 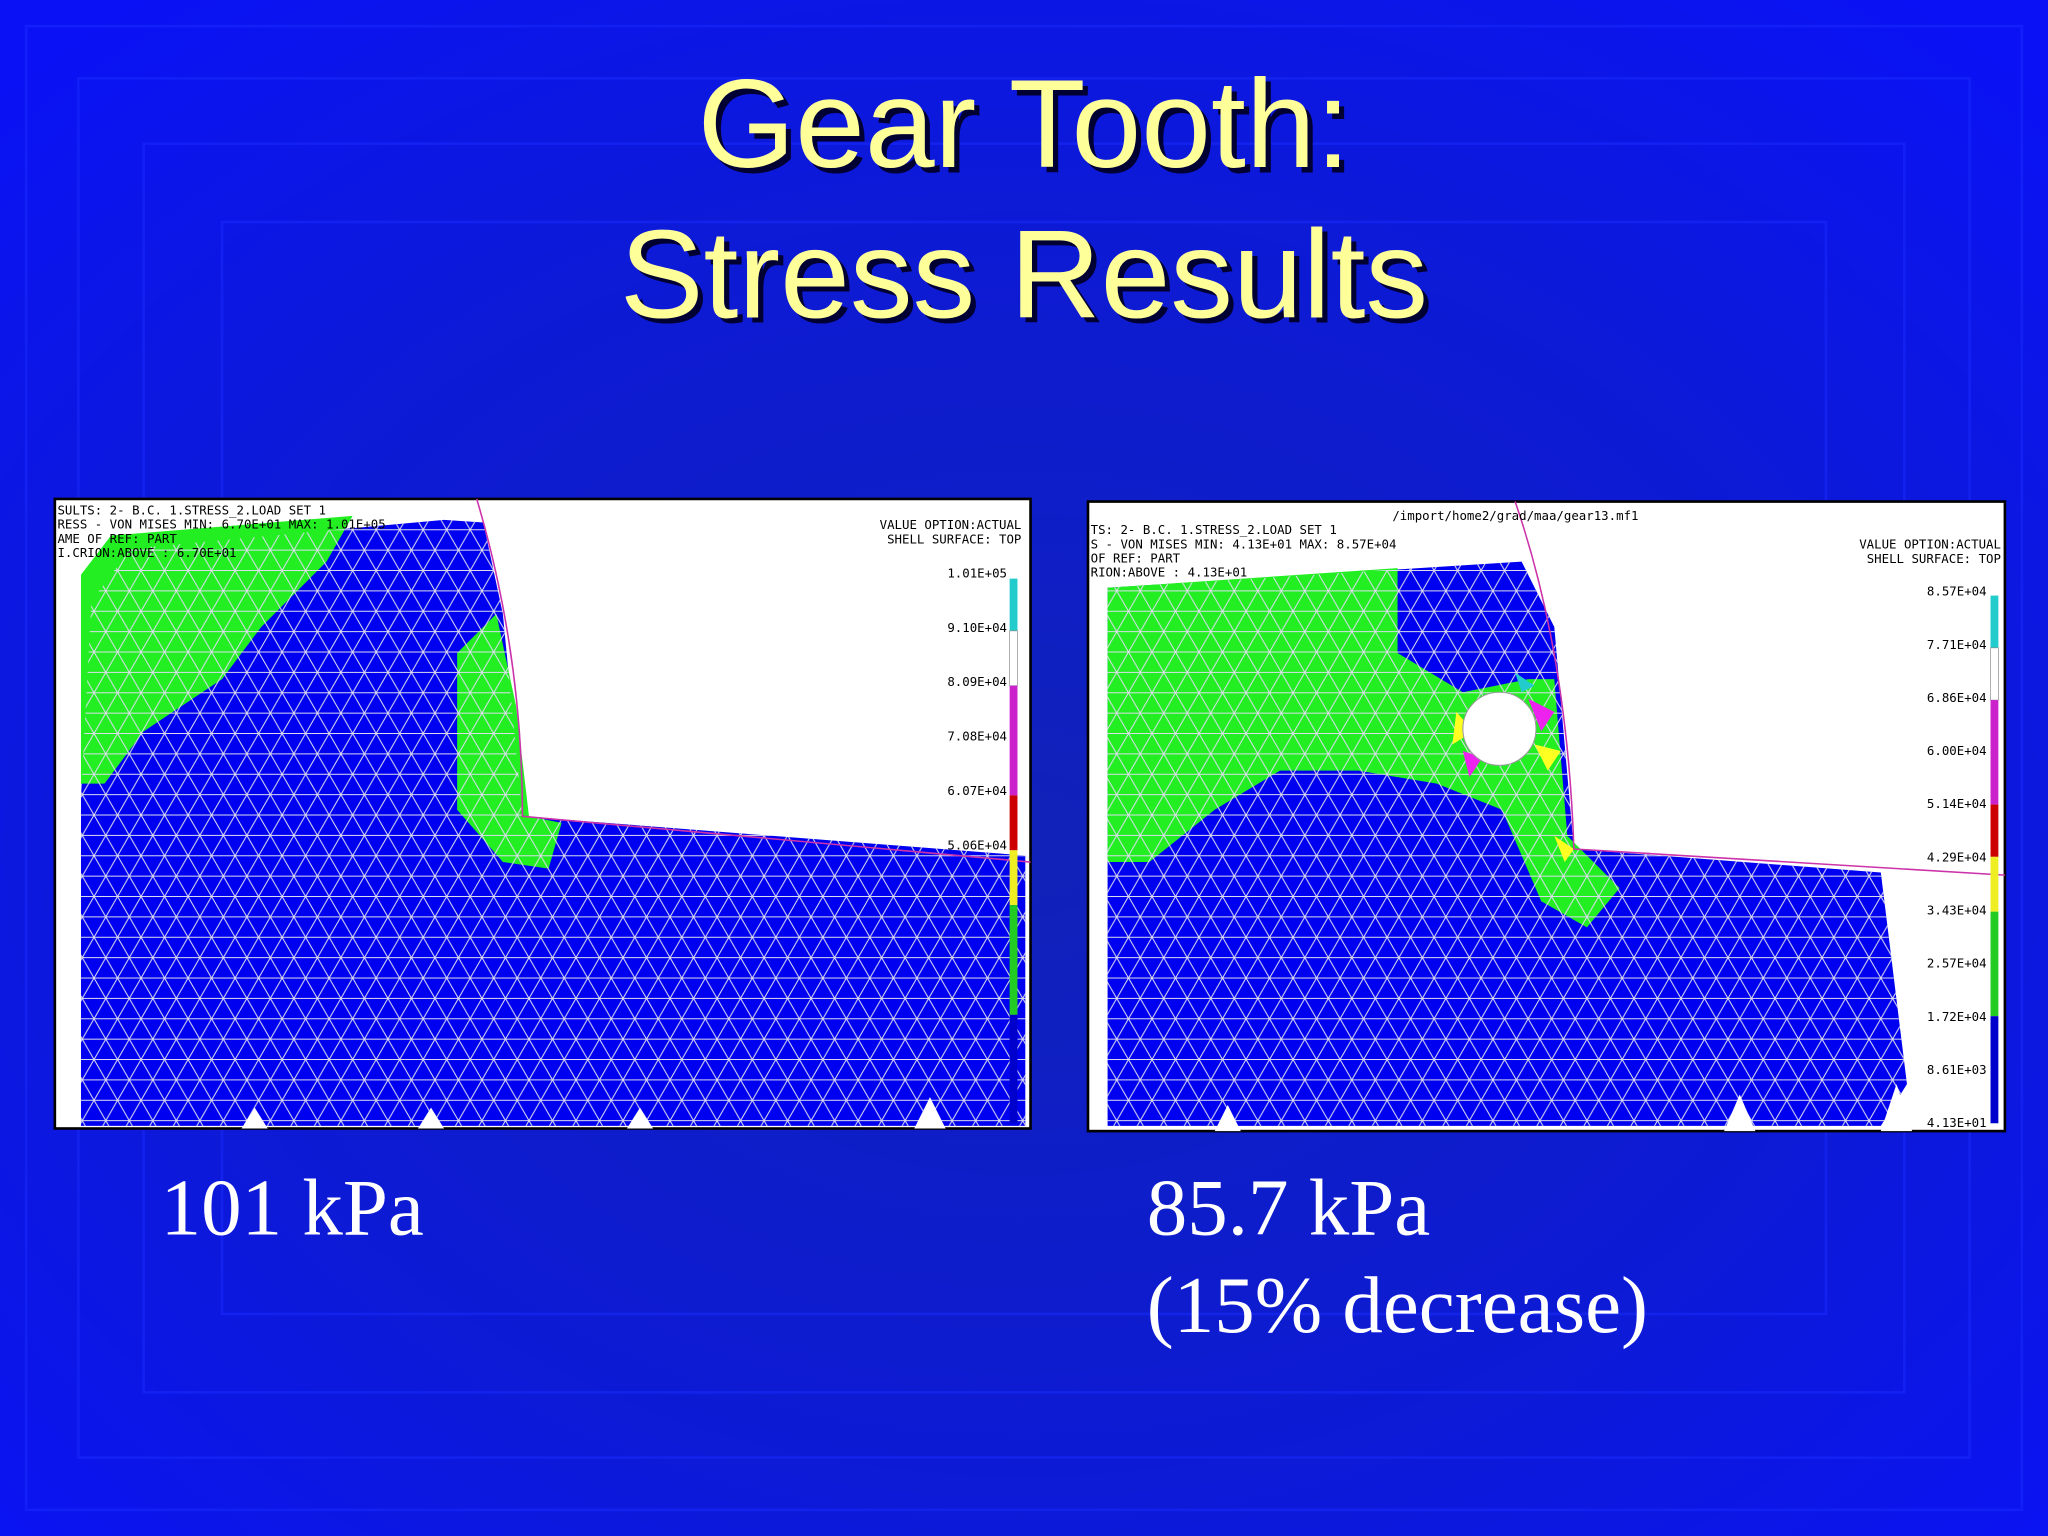 I want to click on panel-header: I.CRION:ABOVE : 6.70E+01, so click(x=146, y=552).